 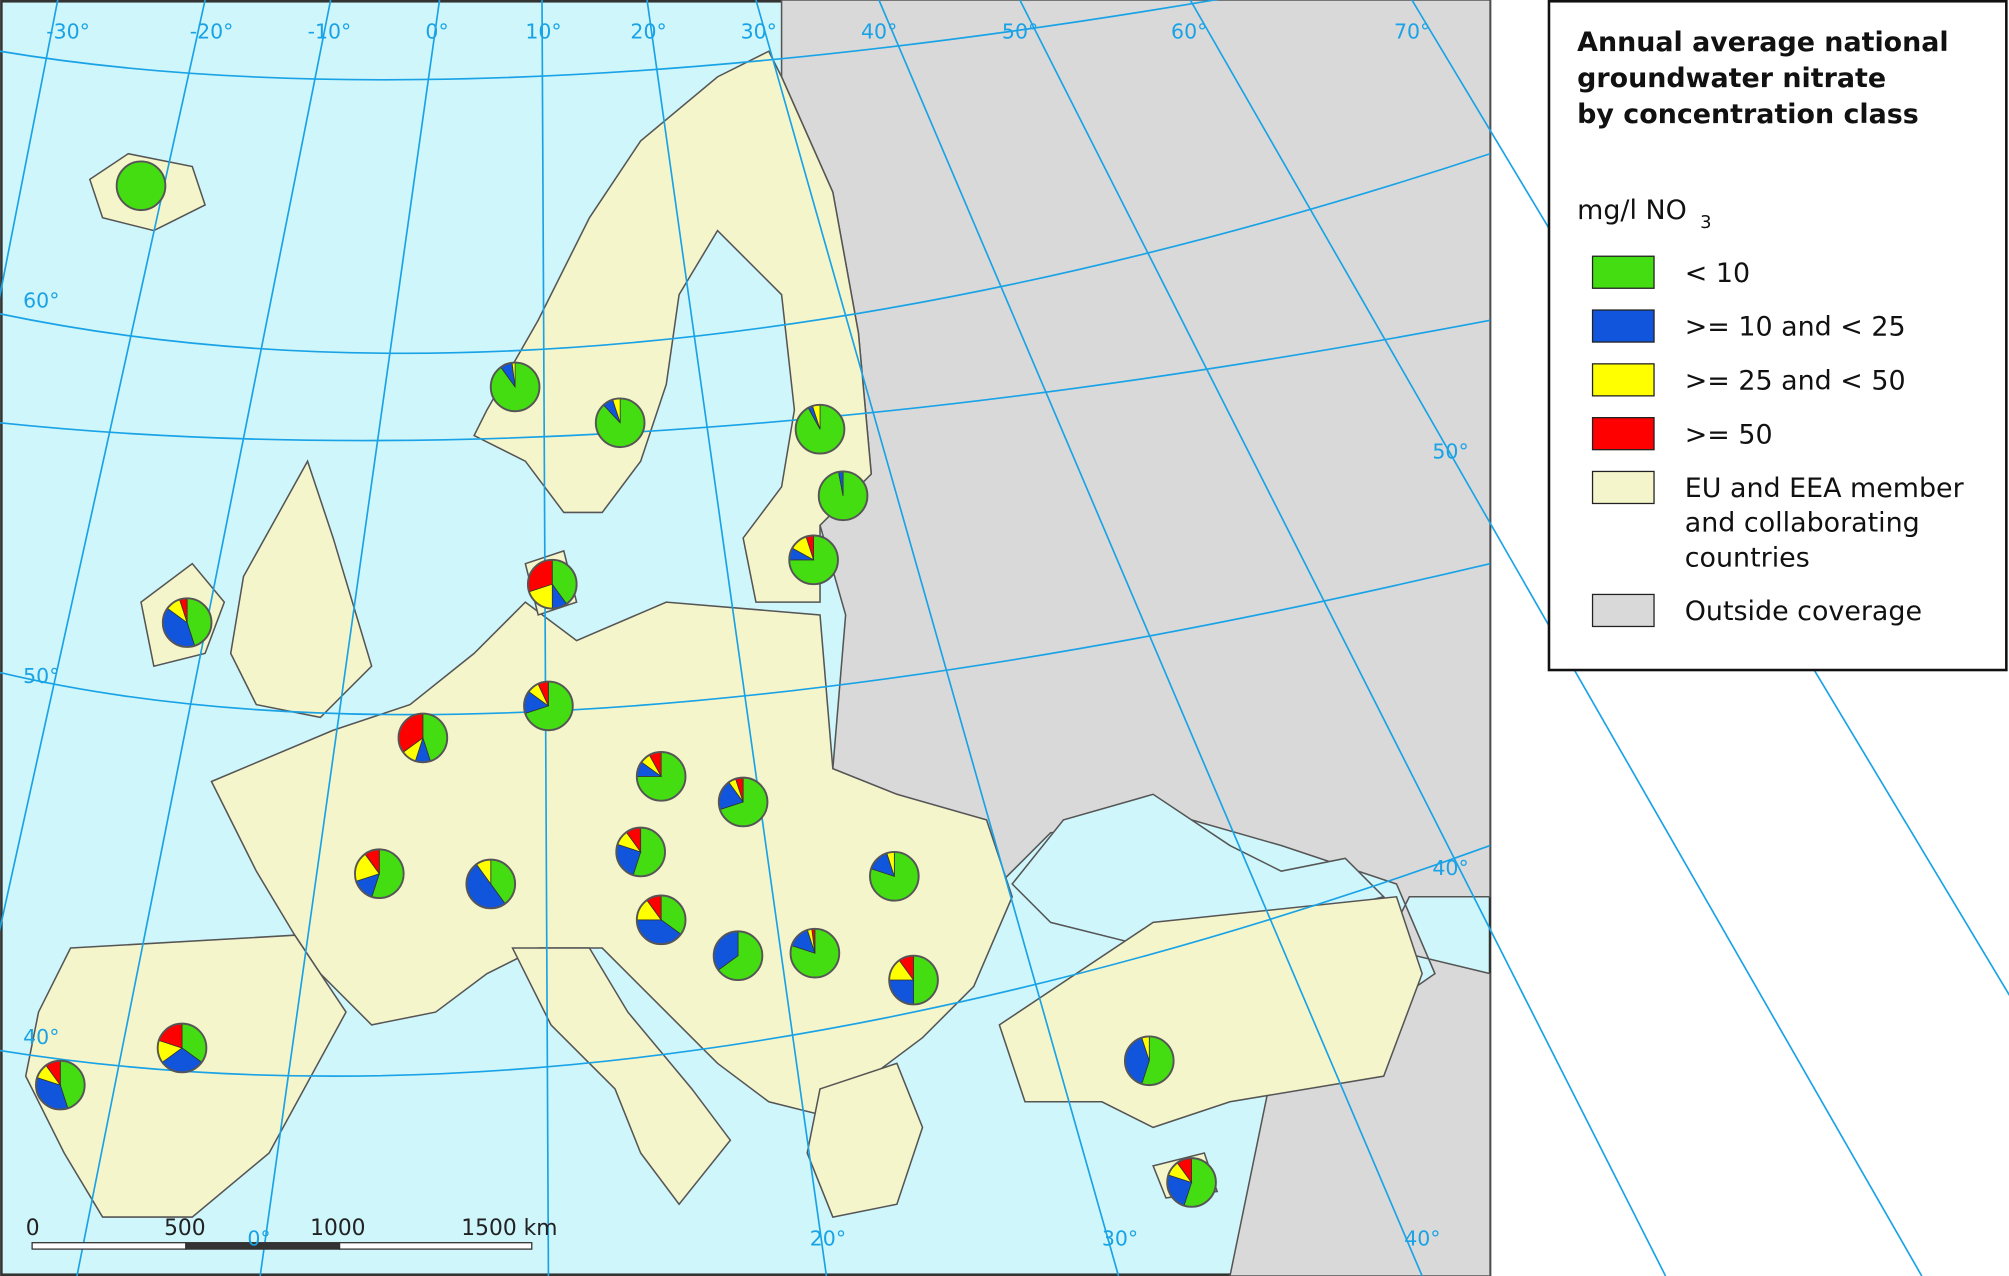 I want to click on legend-title: groundwater nitrate, so click(x=1731, y=78).